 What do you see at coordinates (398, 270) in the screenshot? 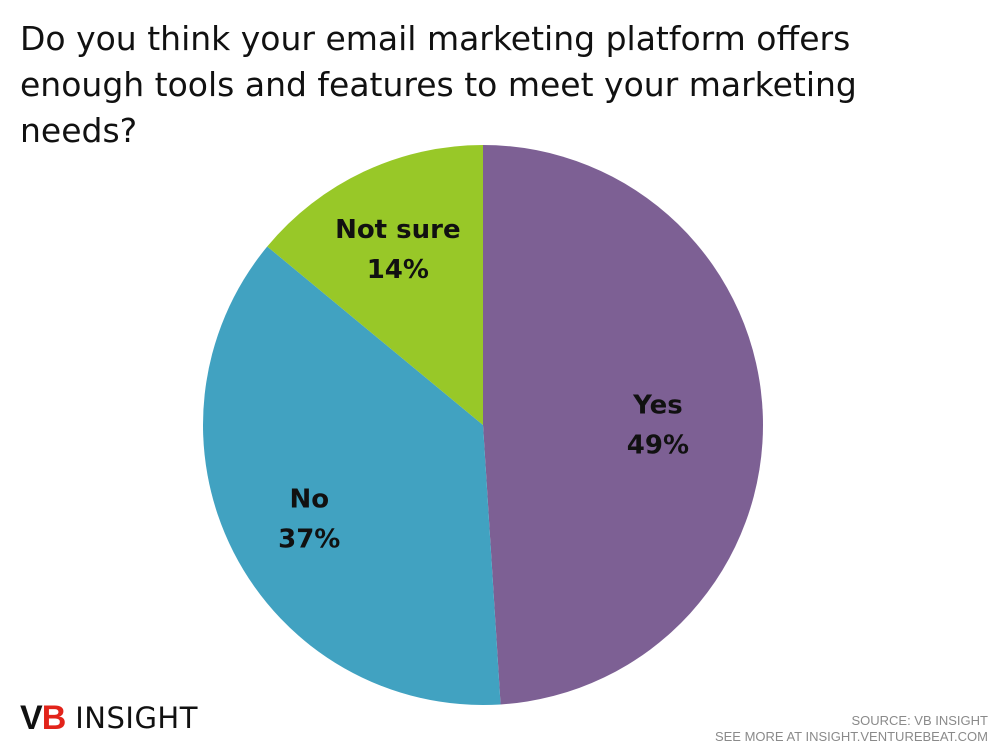
I see `slice-label-value: 14%` at bounding box center [398, 270].